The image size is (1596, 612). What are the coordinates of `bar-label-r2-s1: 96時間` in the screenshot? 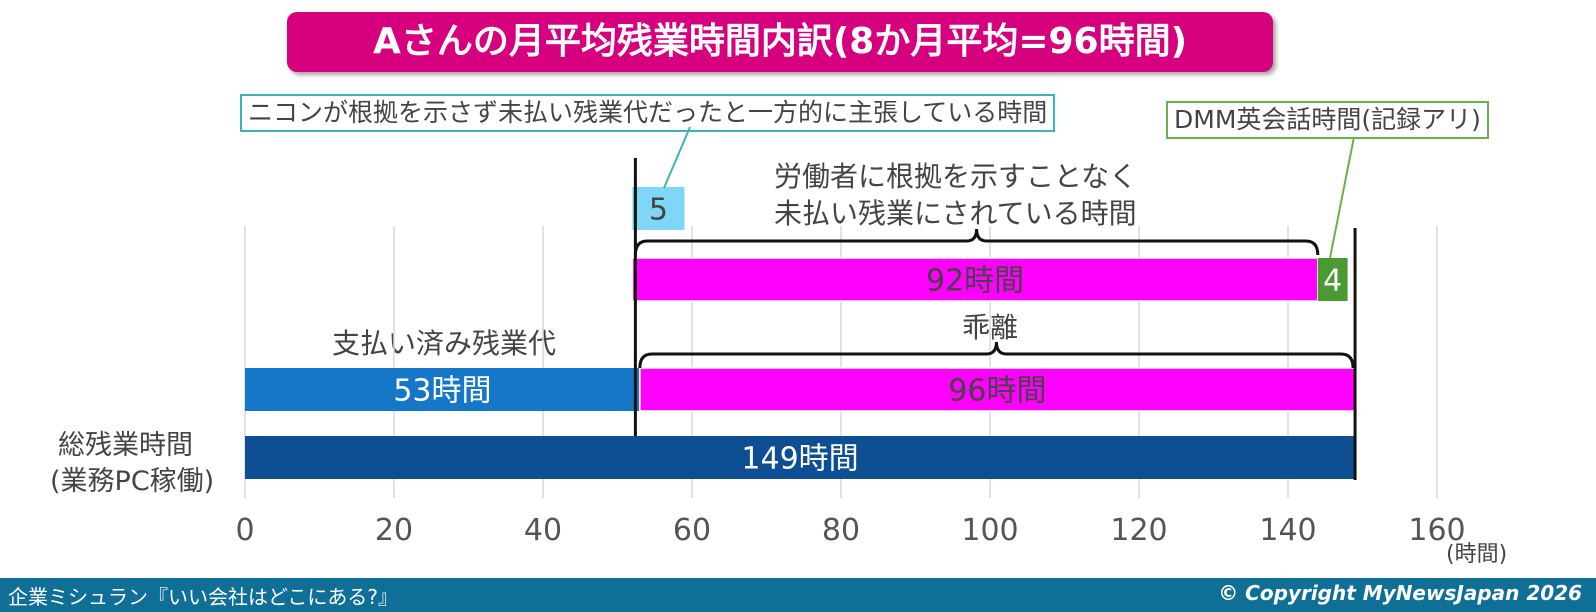 It's located at (997, 391).